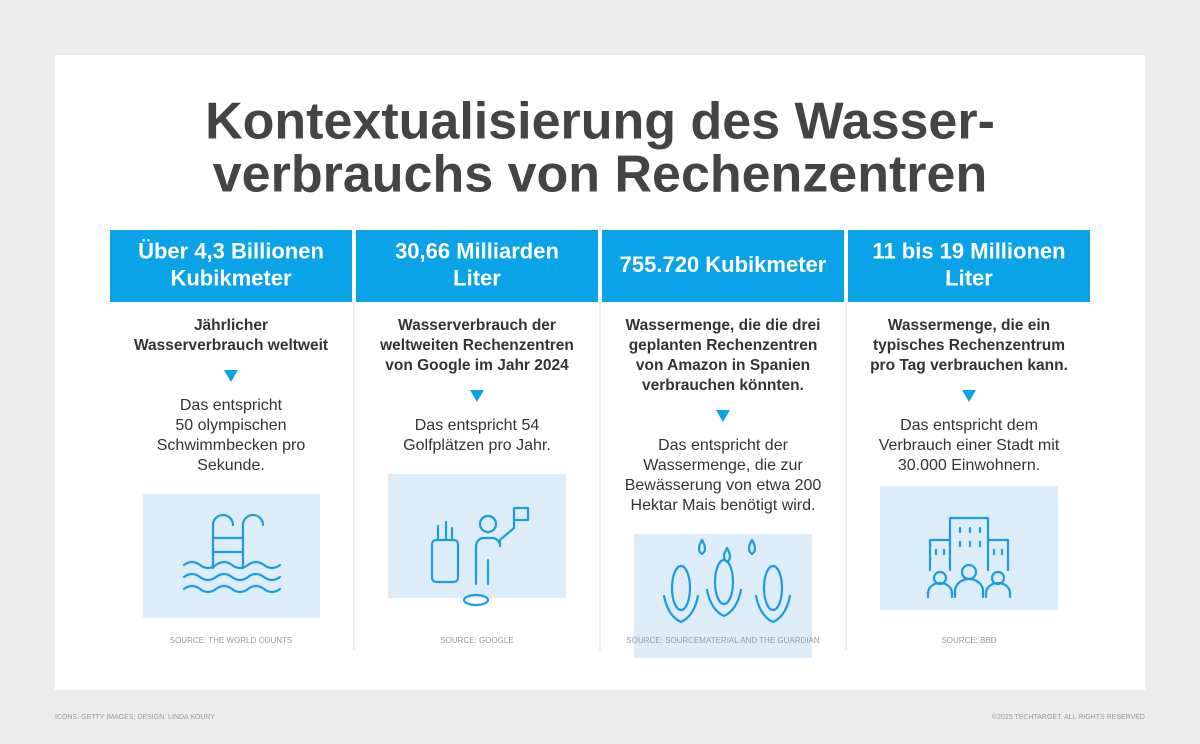  I want to click on equivalent: Das entspricht 54, so click(477, 425).